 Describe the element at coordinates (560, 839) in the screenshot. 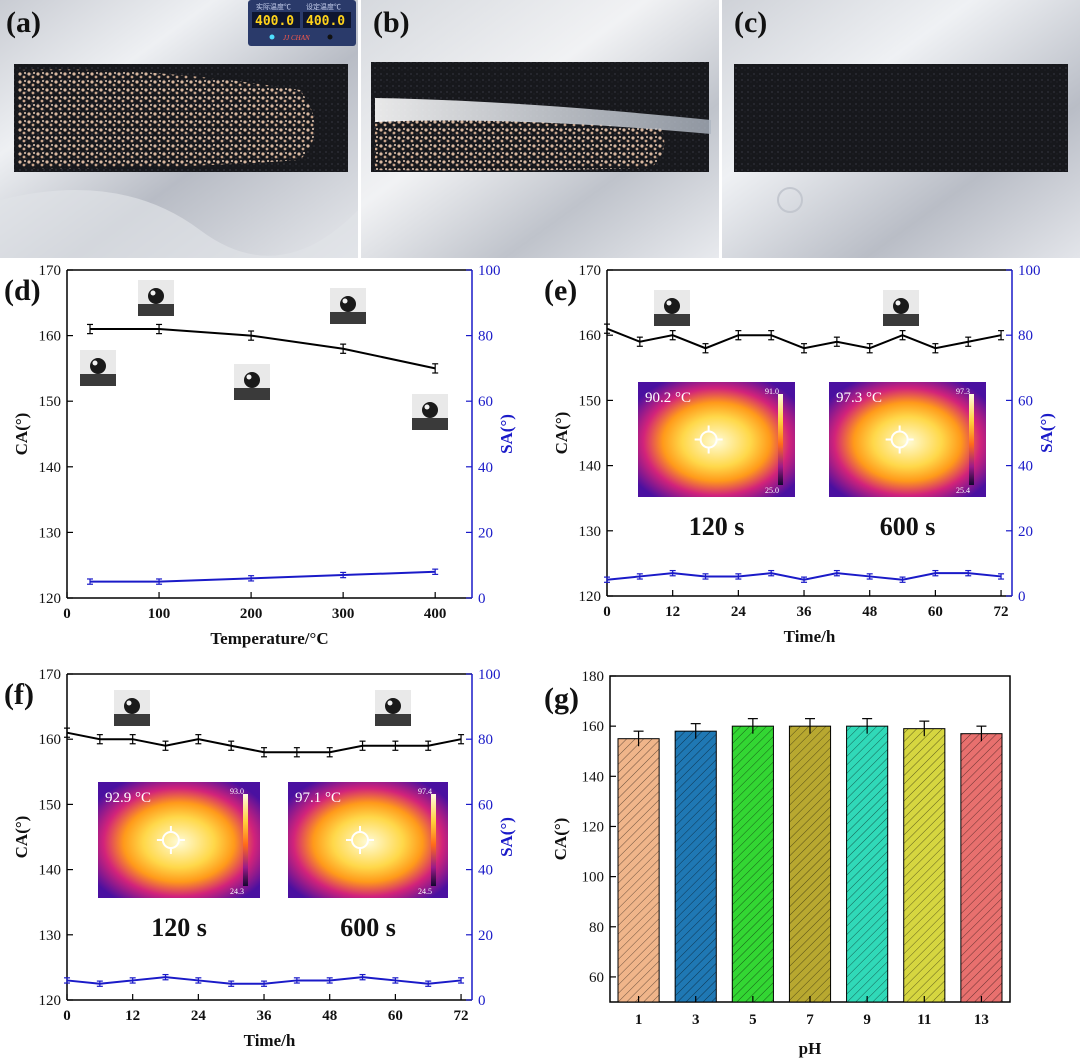

I see `y-axis-title: CA(°)` at that location.